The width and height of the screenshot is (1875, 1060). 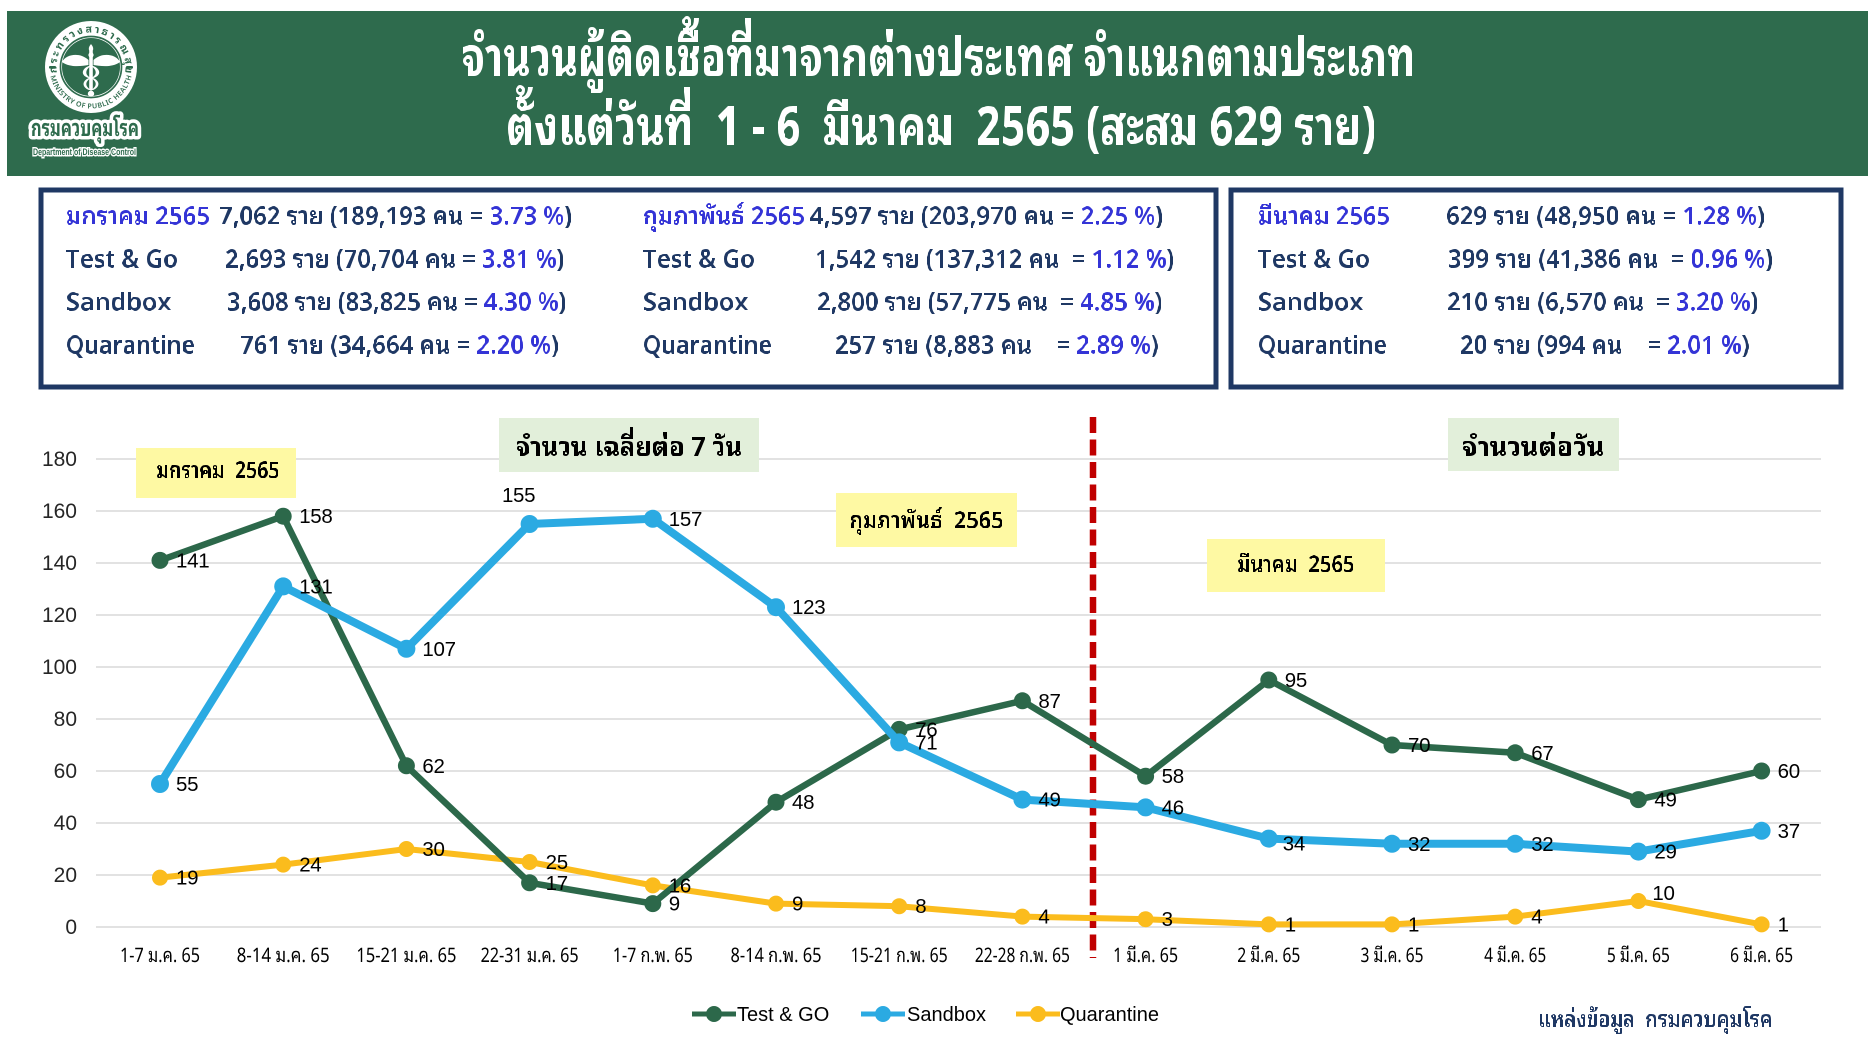 I want to click on svg-text: 37, so click(x=1789, y=831).